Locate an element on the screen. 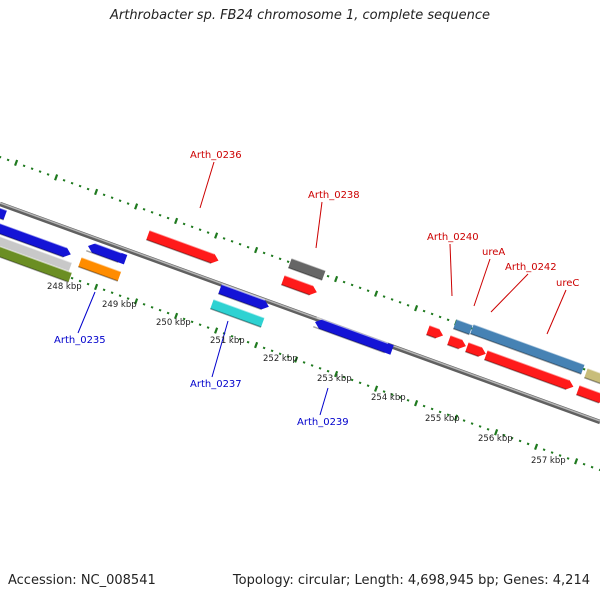  kbp-label: 255 kbp is located at coordinates (442, 419).